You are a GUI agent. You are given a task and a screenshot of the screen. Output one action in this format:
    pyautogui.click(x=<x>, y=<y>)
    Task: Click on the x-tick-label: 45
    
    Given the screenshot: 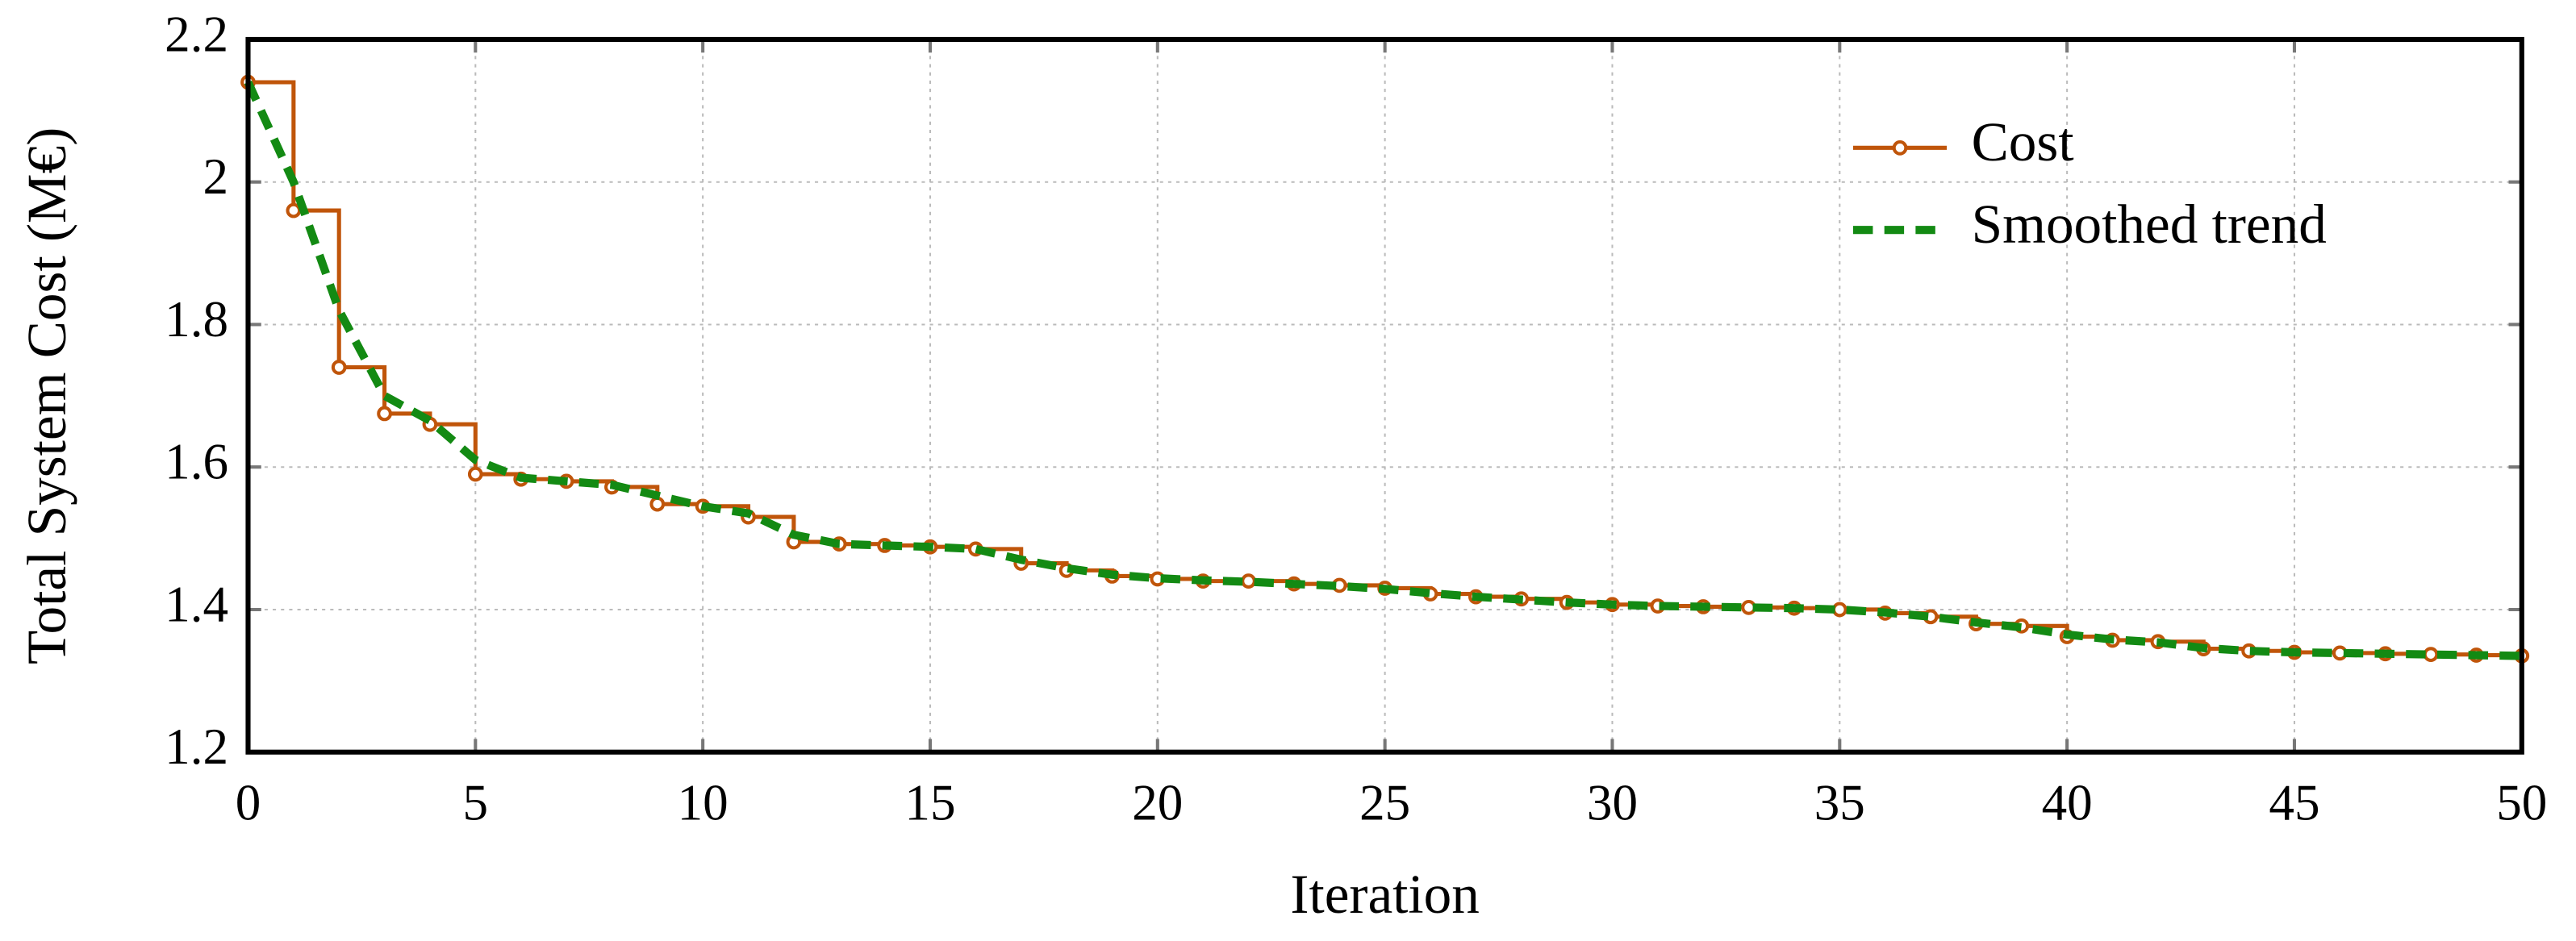 What is the action you would take?
    pyautogui.click(x=2294, y=802)
    